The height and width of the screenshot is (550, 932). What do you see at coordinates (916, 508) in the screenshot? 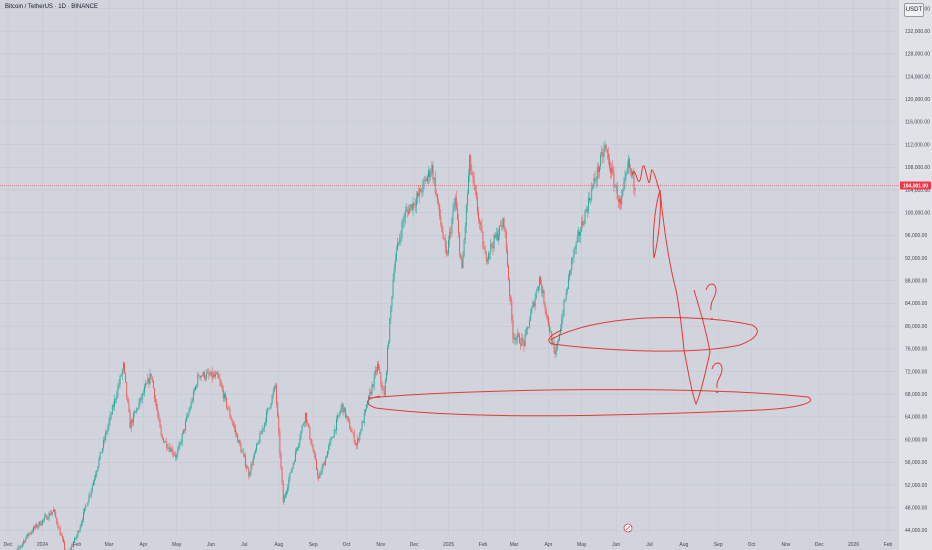
I see `price-tick-label: 48,000.00` at bounding box center [916, 508].